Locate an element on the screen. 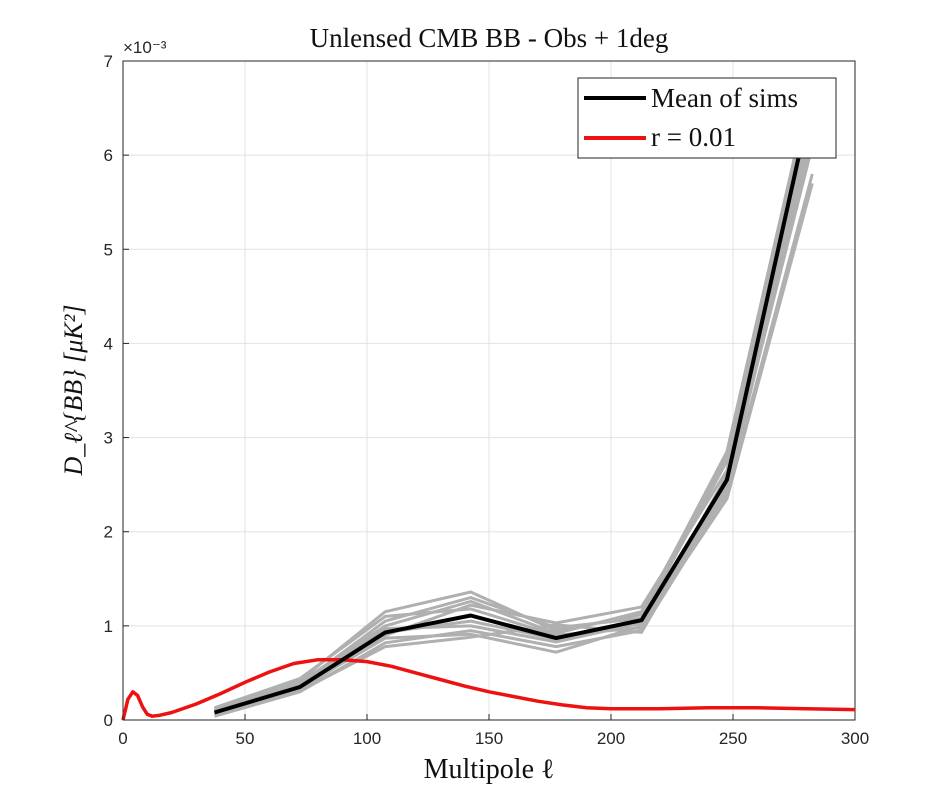  y-tick-label: 7 is located at coordinates (108, 61).